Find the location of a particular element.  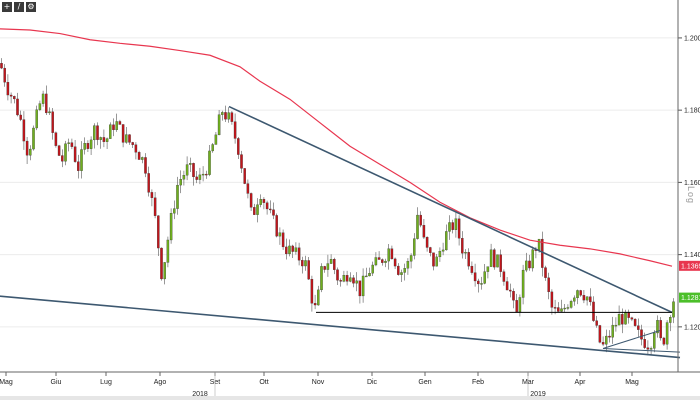

draw-line-icon: / is located at coordinates (19, 7).